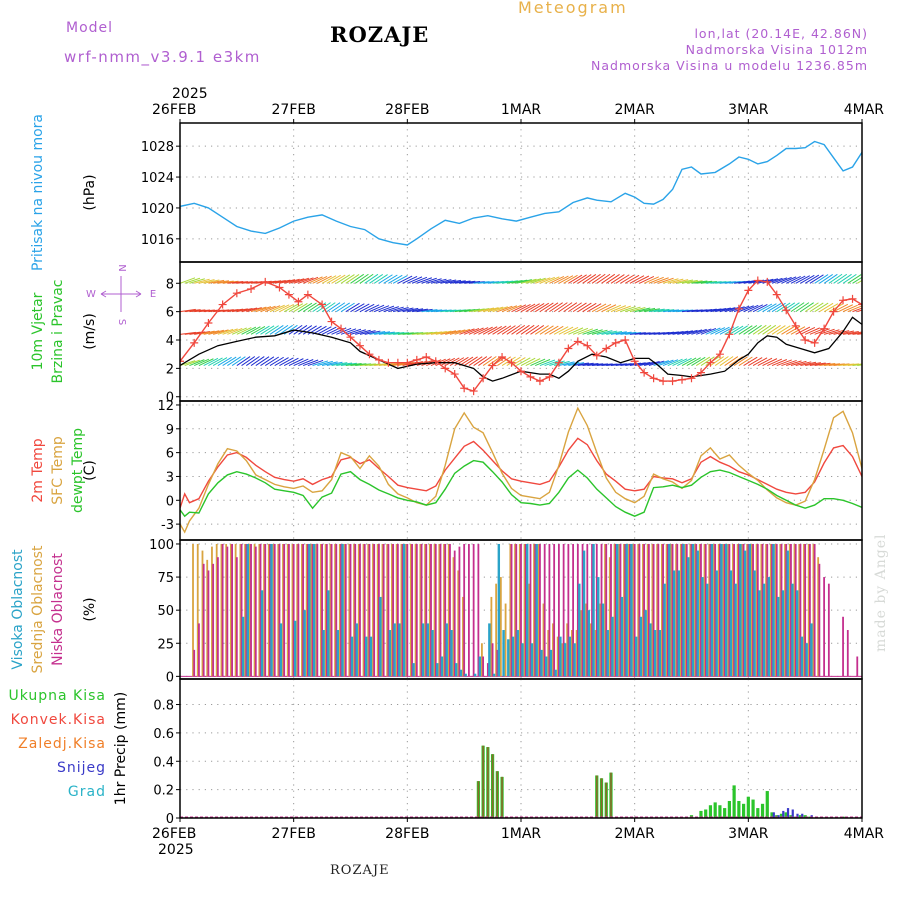  I want to click on y-axis-label: Visoka Oblacnost, so click(18, 609).